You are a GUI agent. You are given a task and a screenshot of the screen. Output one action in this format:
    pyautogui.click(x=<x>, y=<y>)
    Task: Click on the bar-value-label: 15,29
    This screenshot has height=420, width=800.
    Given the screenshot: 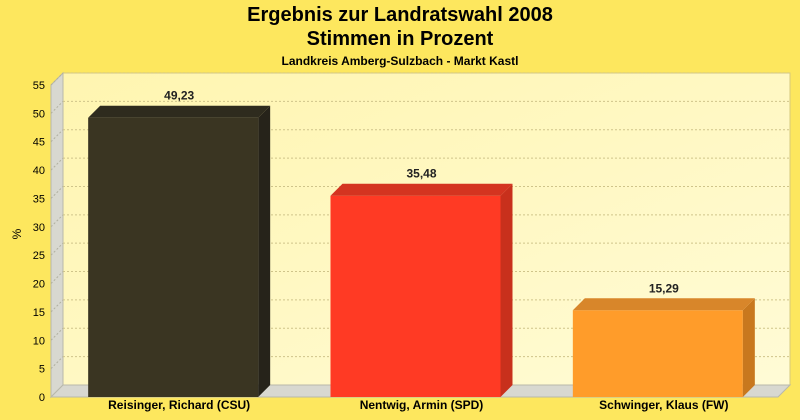 What is the action you would take?
    pyautogui.click(x=664, y=288)
    